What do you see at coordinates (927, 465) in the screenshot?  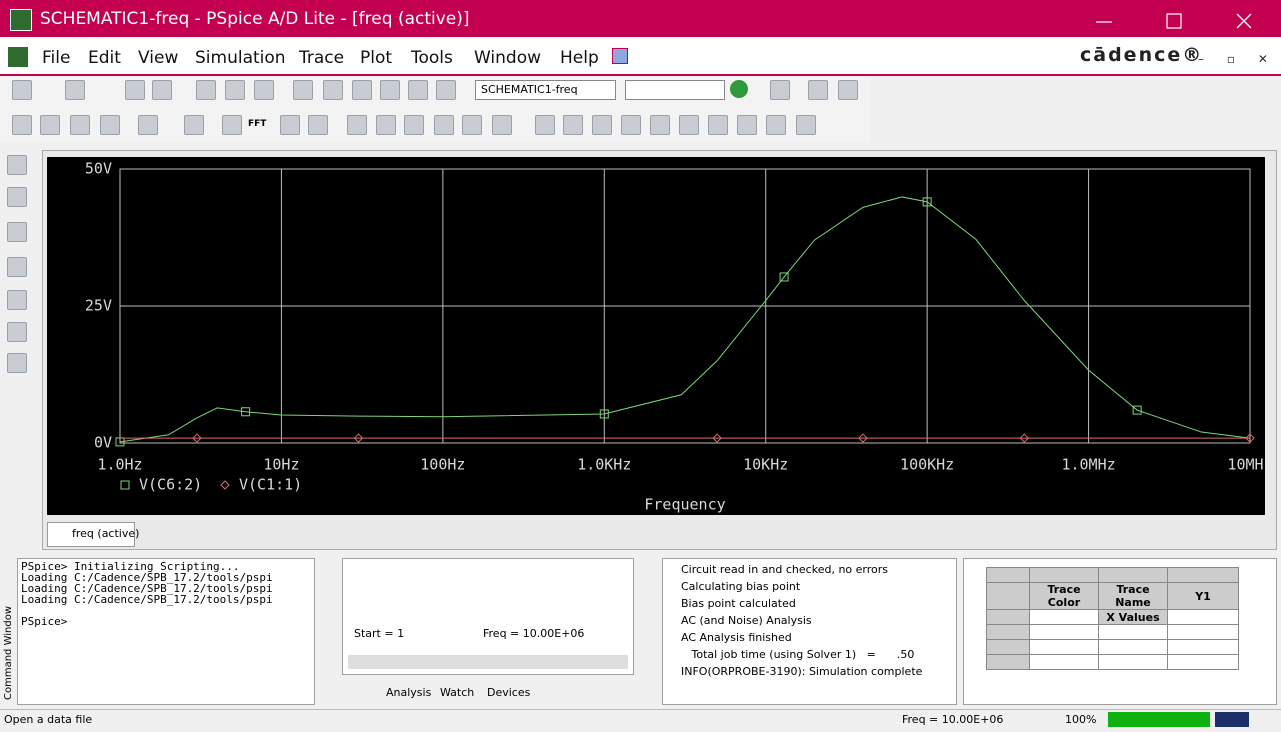 I see `x-tick-label: 100KHz` at bounding box center [927, 465].